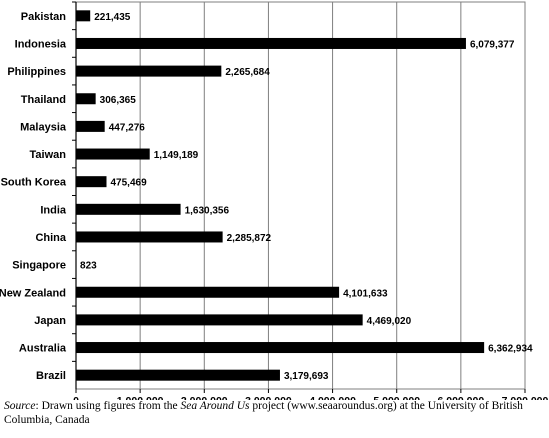 Image resolution: width=549 pixels, height=438 pixels. Describe the element at coordinates (48, 155) in the screenshot. I see `category-label: Taiwan` at that location.